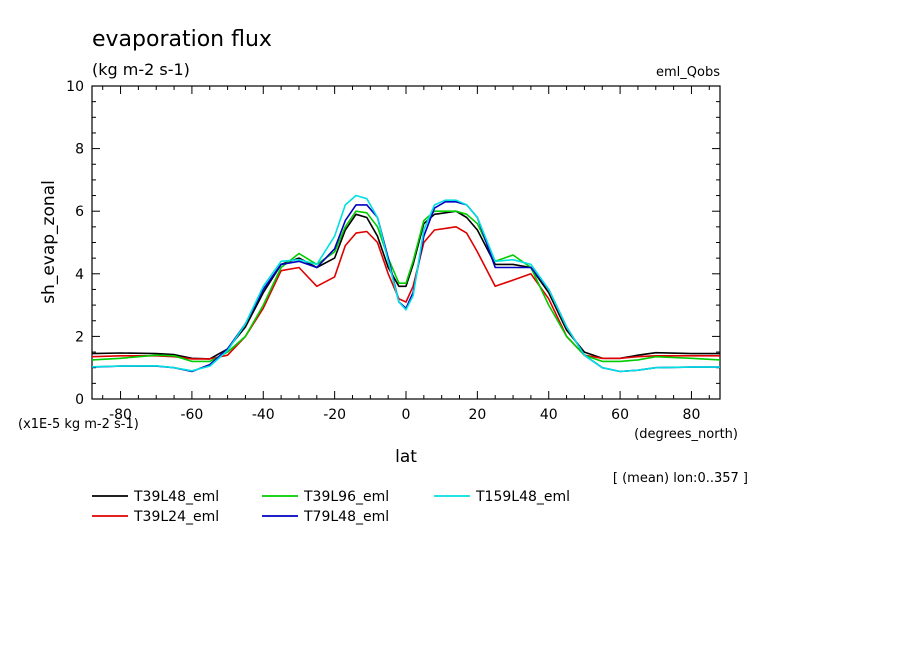 Image resolution: width=904 pixels, height=658 pixels. What do you see at coordinates (79, 150) in the screenshot?
I see `y-tick-label: 8` at bounding box center [79, 150].